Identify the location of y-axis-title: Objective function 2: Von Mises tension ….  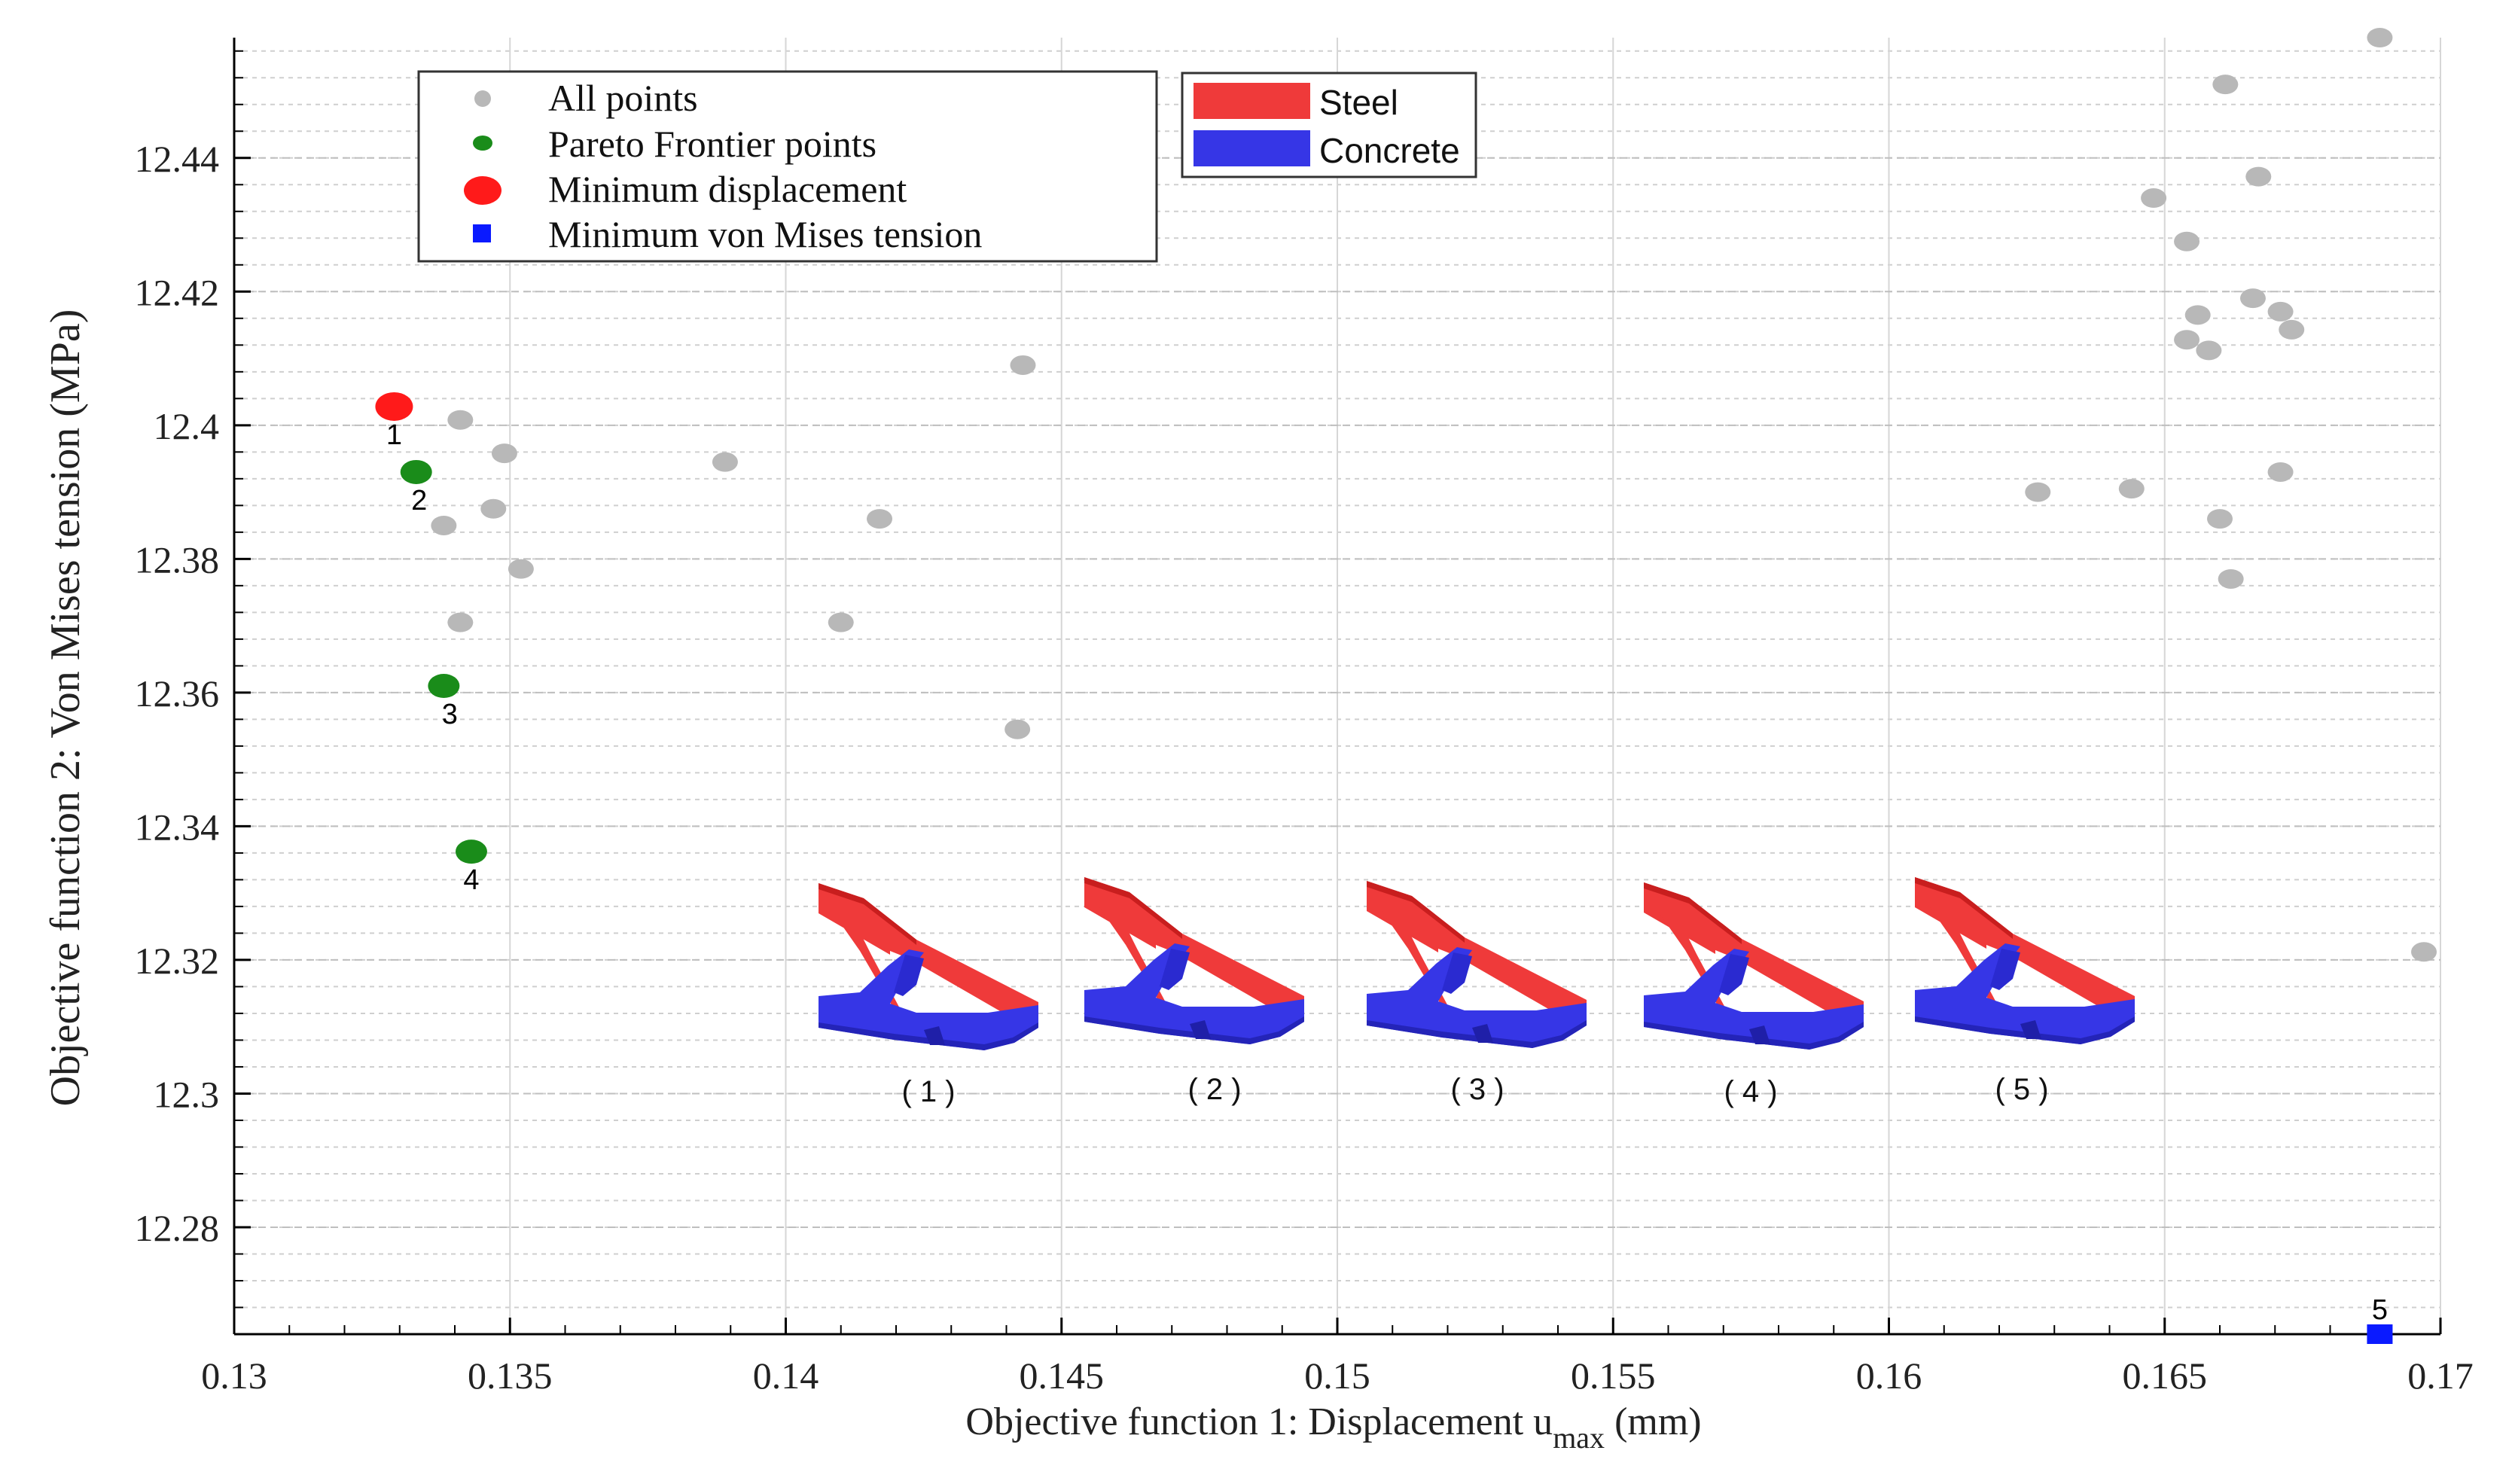
(65, 708).